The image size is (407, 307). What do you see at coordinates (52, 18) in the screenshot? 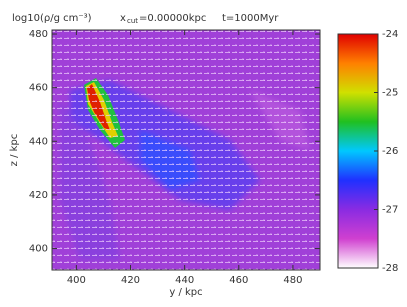
I see `title-quantity: log10(ρ/g cm⁻³)` at bounding box center [52, 18].